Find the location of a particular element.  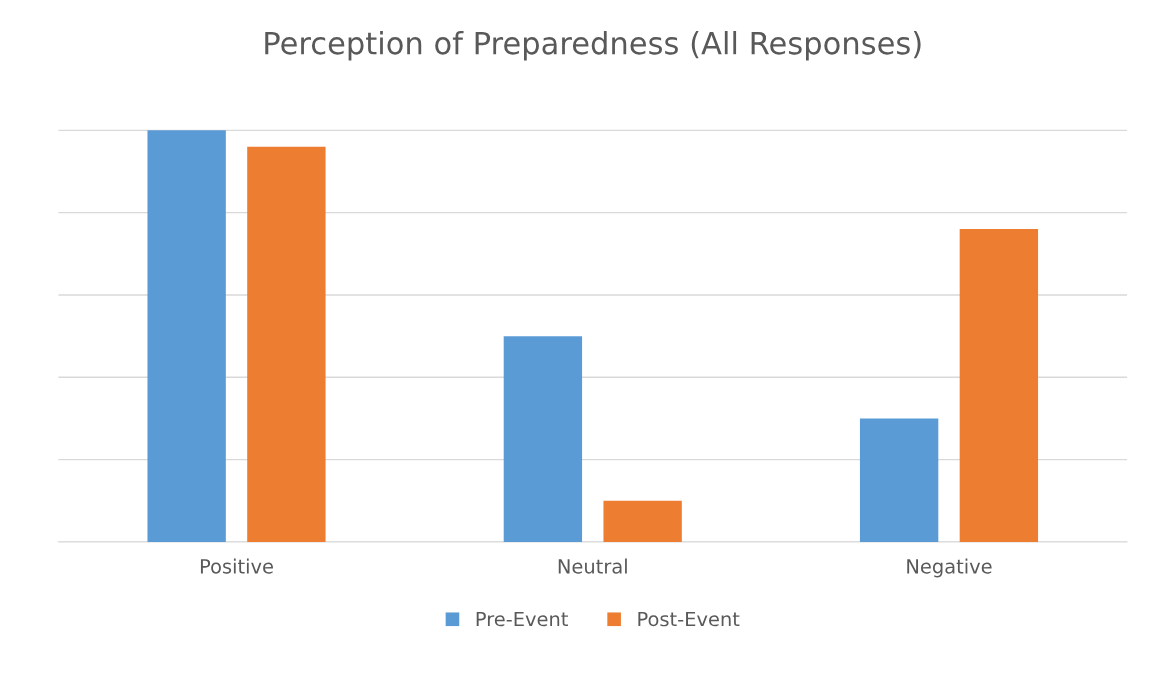

legend-label: Pre-Event is located at coordinates (522, 619).